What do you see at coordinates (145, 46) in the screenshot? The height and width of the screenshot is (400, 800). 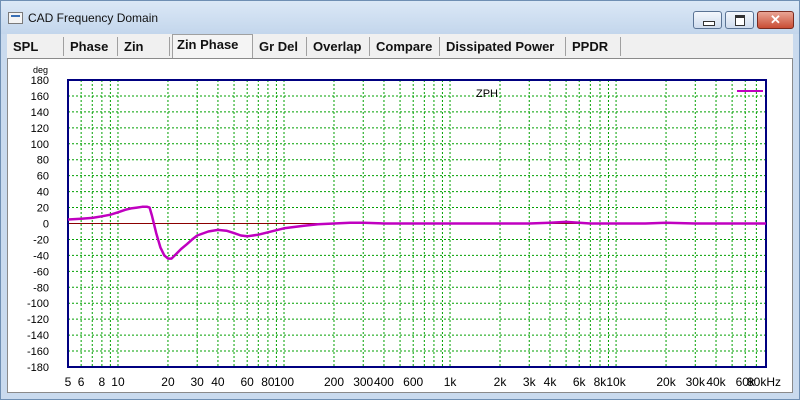 I see `tab-zin: Zin` at bounding box center [145, 46].